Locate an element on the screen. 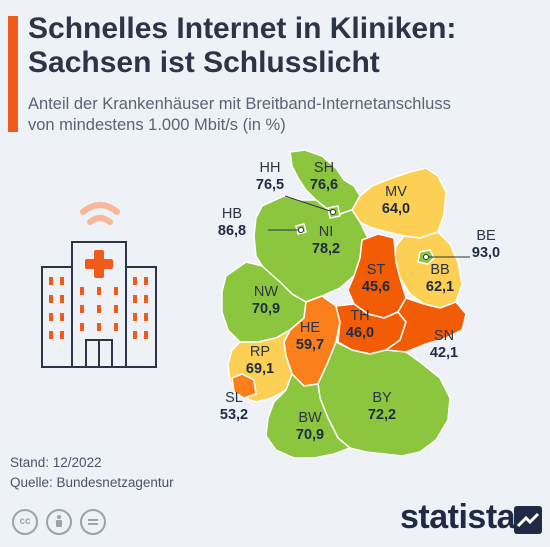  state-value: 64,0 is located at coordinates (396, 209).